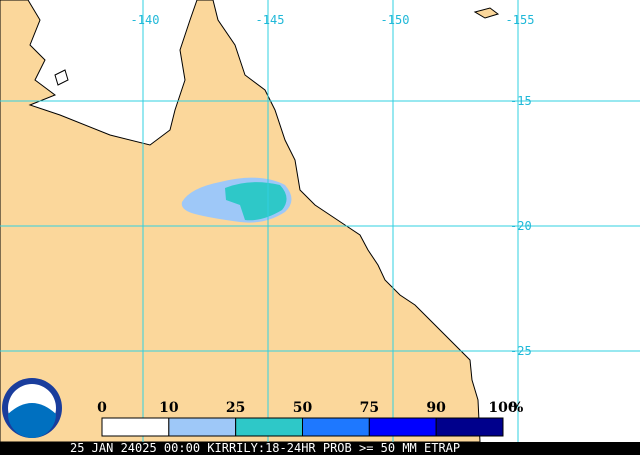 This screenshot has height=455, width=640. What do you see at coordinates (521, 101) in the screenshot?
I see `lat-label: -15` at bounding box center [521, 101].